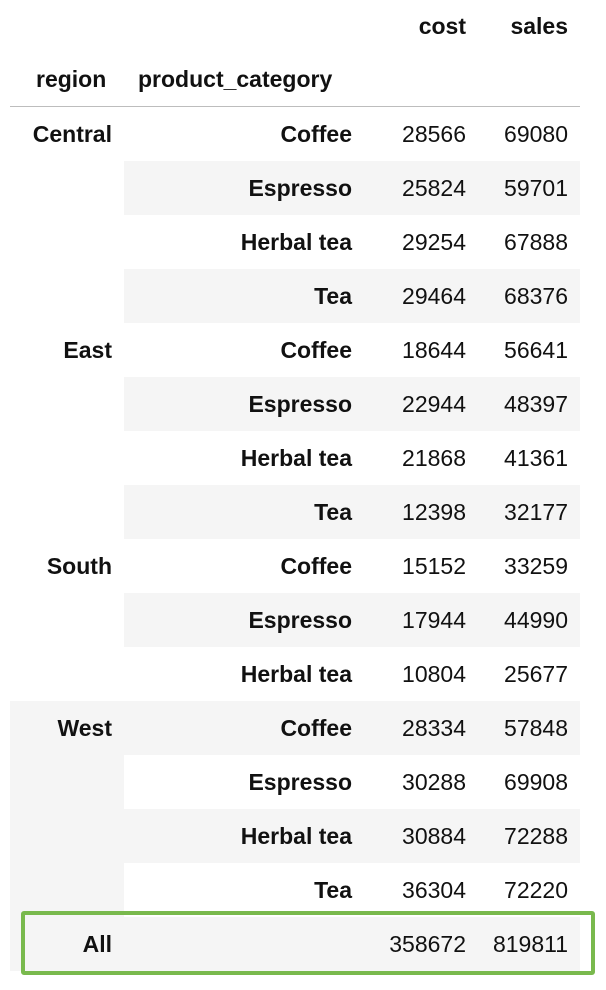 The width and height of the screenshot is (606, 990). Describe the element at coordinates (67, 809) in the screenshot. I see `region-label-west: West` at that location.